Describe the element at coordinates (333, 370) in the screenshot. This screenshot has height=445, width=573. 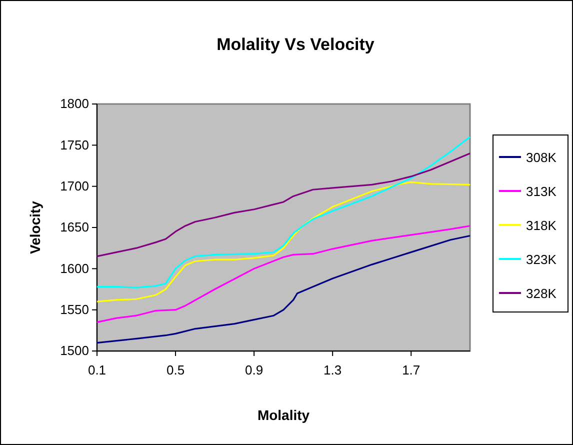
I see `x-tick-label: 1.3` at that location.